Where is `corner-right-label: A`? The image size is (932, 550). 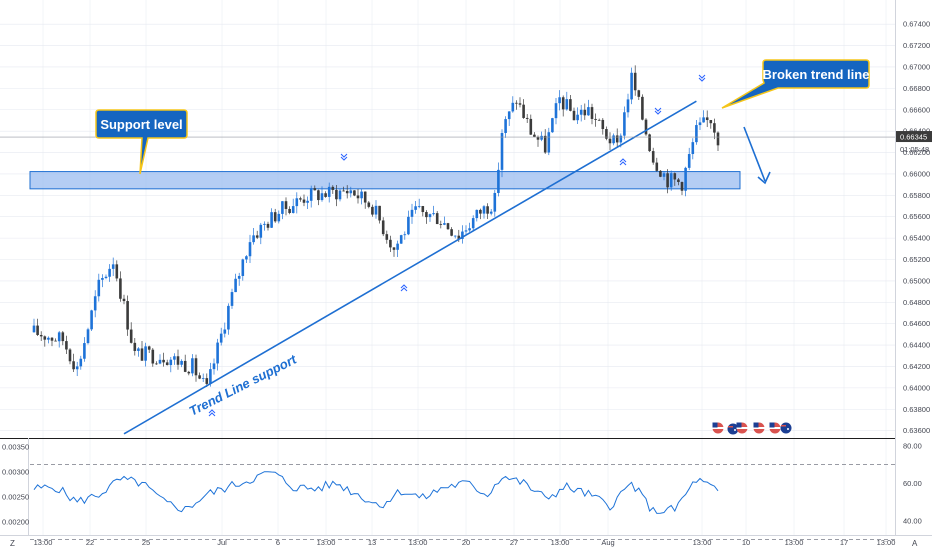 corner-right-label: A is located at coordinates (915, 543).